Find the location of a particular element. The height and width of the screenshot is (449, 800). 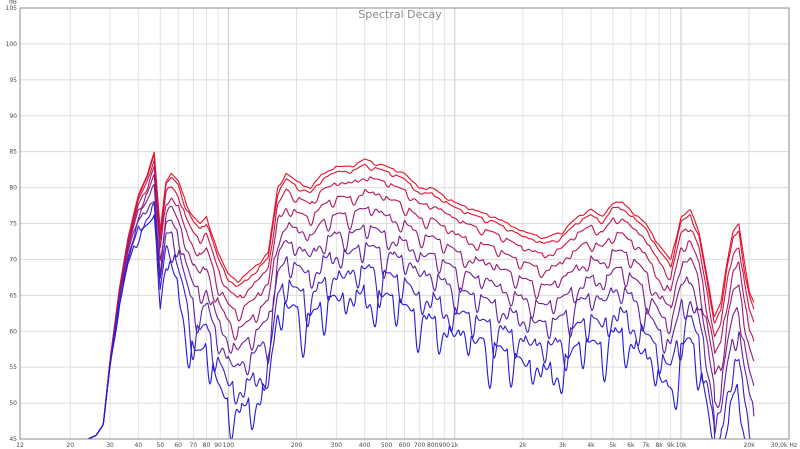

x-tick-label: 30,0k Hz is located at coordinates (784, 445).